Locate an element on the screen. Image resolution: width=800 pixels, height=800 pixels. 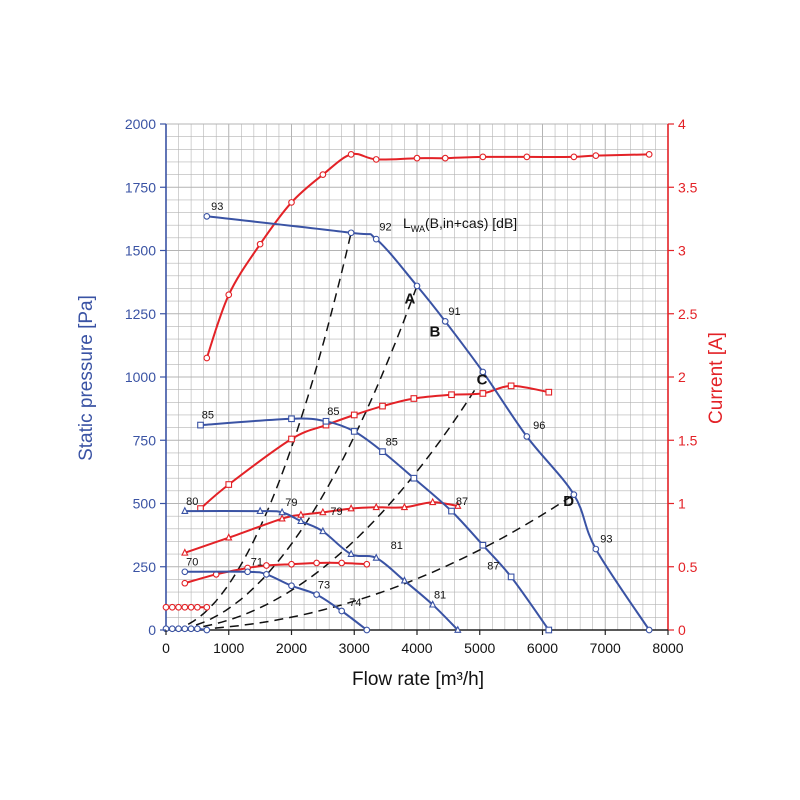
pressure-curve-line is located at coordinates (276, 600).